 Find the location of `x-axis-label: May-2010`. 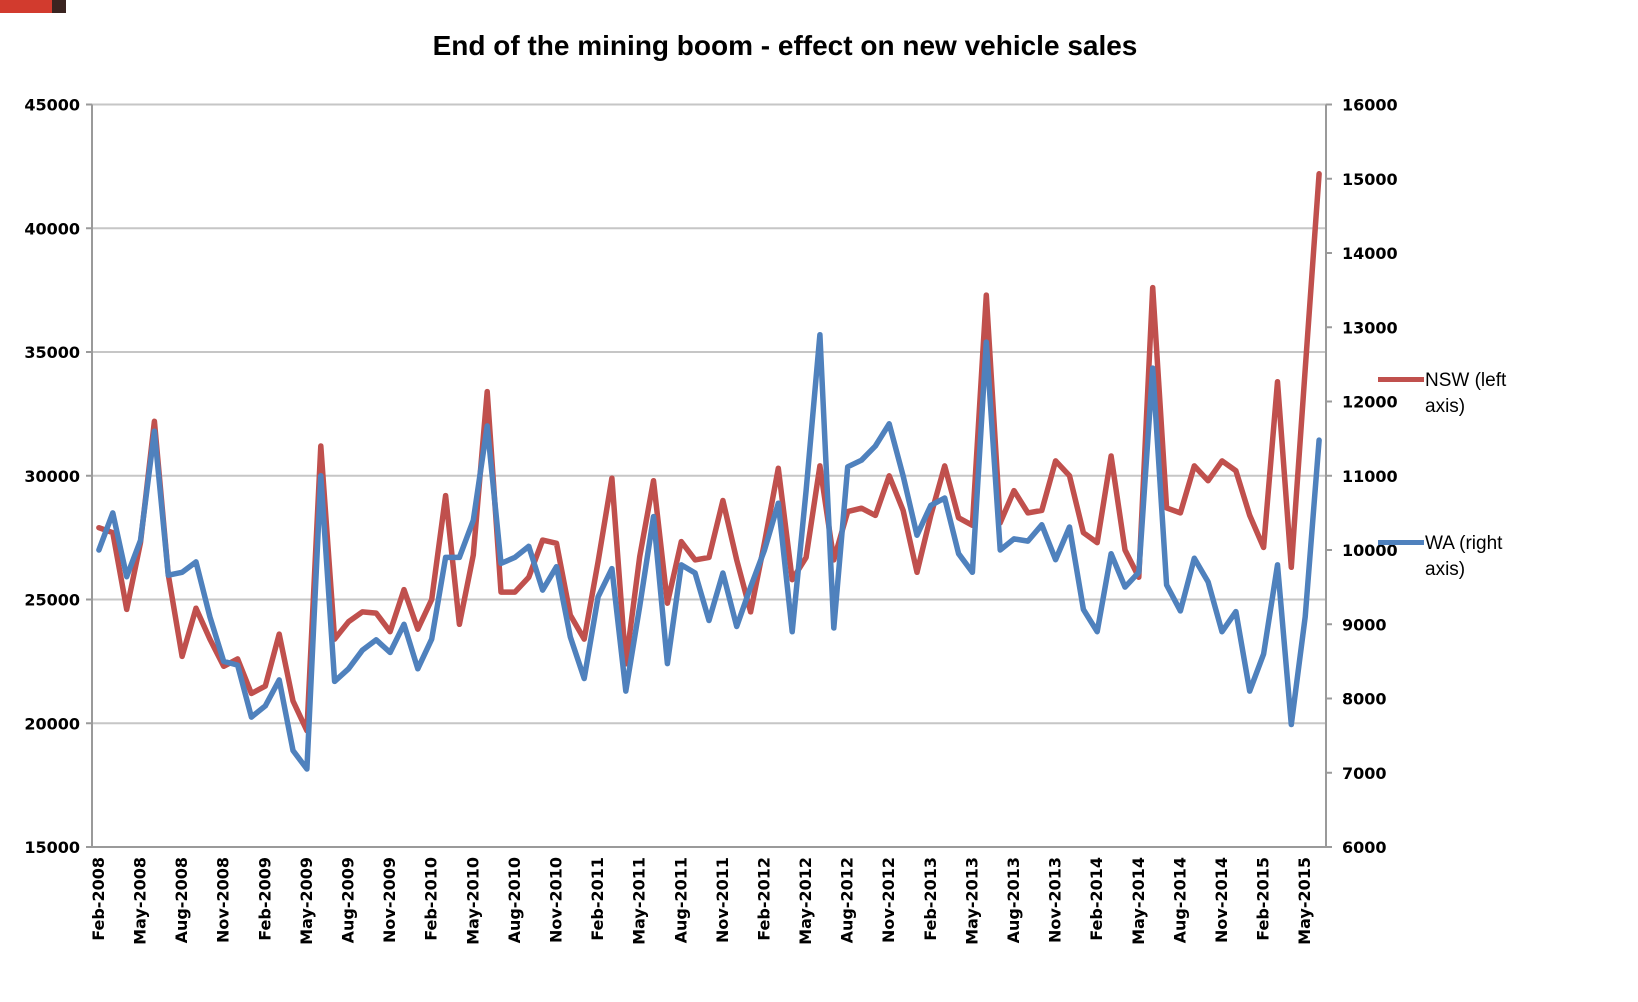

x-axis-label: May-2010 is located at coordinates (472, 901).